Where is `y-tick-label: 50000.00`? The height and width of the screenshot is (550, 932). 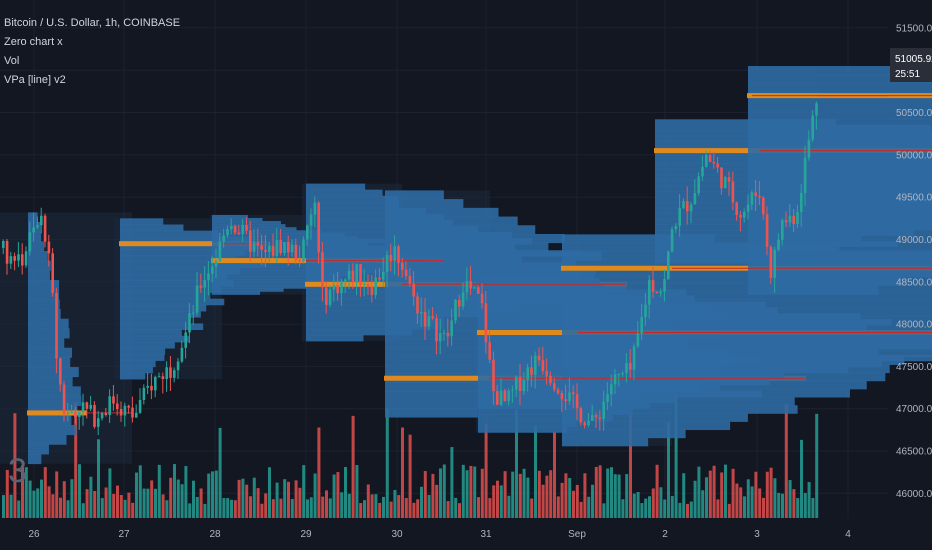
y-tick-label: 50000.00 is located at coordinates (914, 155).